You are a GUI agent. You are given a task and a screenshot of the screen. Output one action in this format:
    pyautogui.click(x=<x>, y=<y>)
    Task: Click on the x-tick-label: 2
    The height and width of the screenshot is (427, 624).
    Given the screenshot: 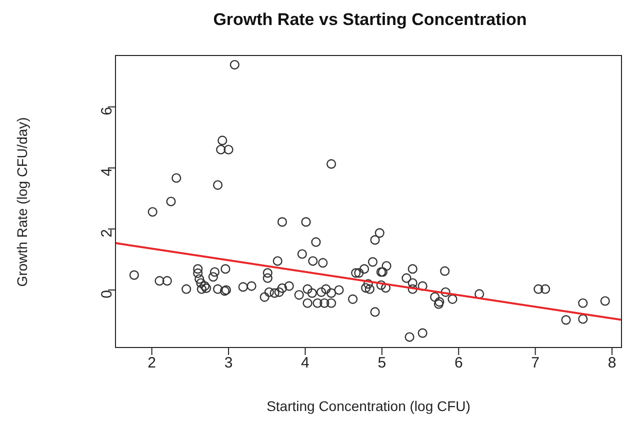 What is the action you would take?
    pyautogui.click(x=152, y=363)
    